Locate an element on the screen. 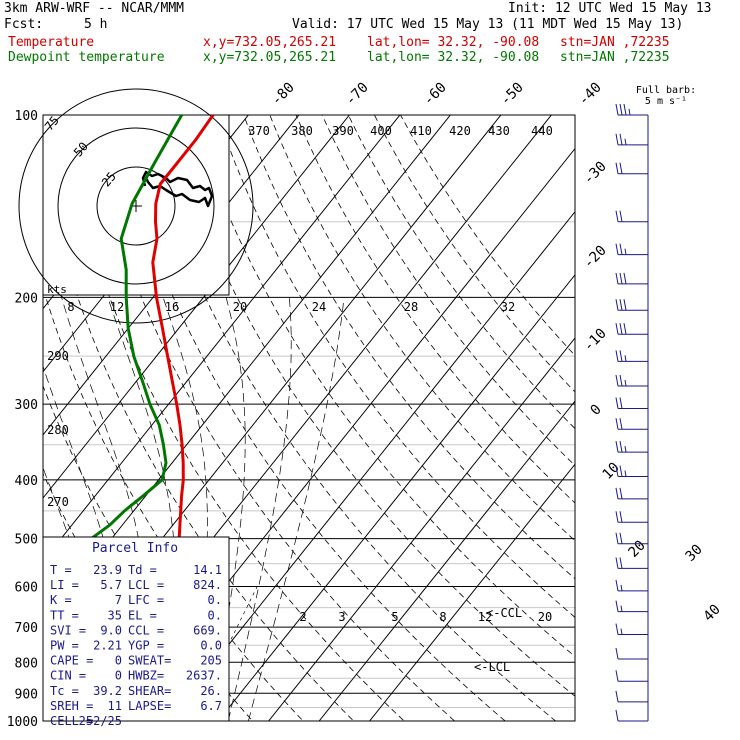 The height and width of the screenshot is (740, 740). hodograph-units-label: kts is located at coordinates (57, 289).